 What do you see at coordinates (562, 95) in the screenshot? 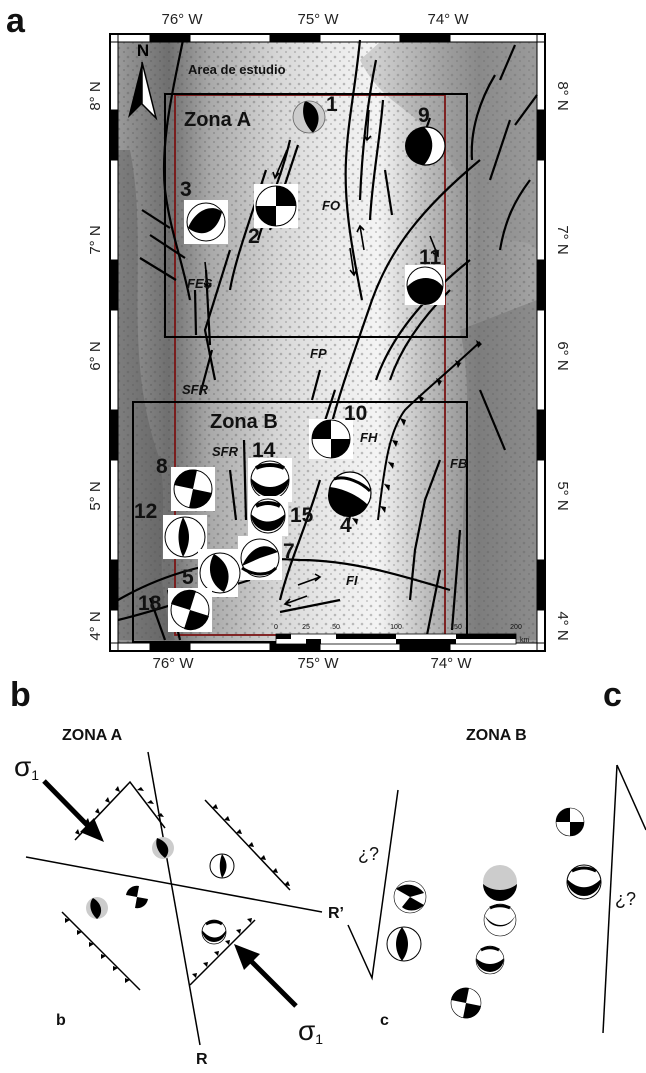
I see `right-tick-8n: 8° N` at bounding box center [562, 95].